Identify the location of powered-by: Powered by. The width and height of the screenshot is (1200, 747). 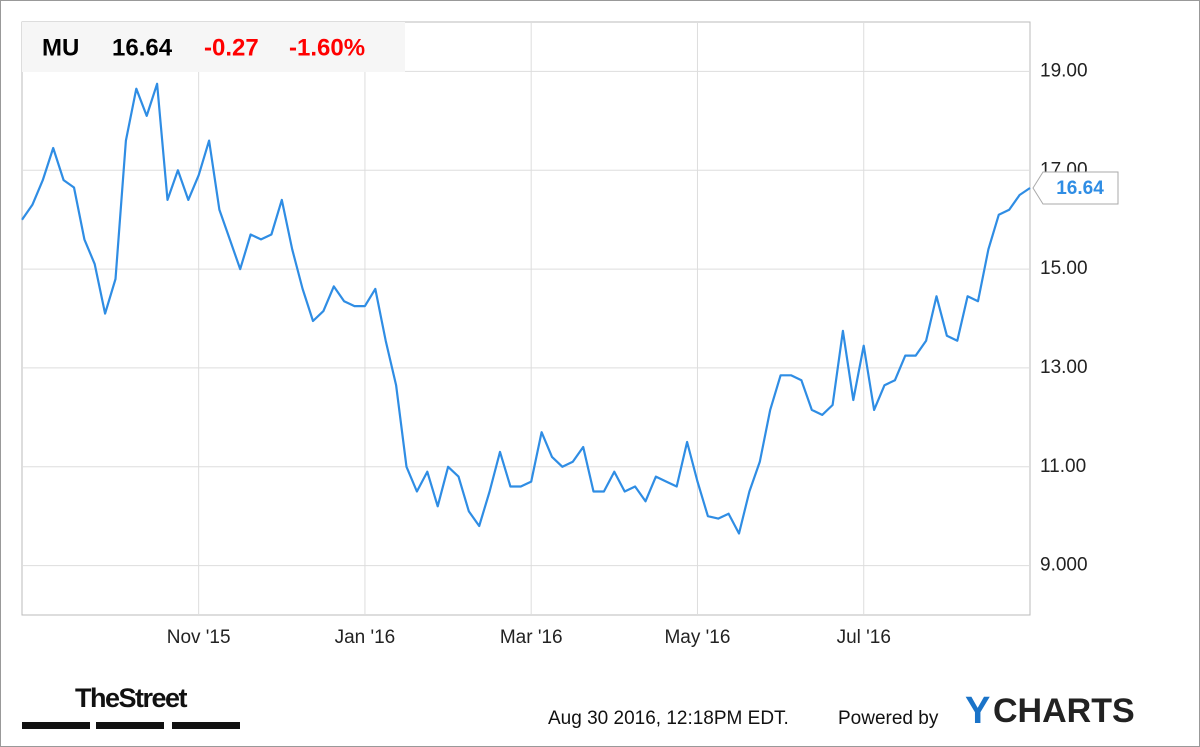
(888, 718).